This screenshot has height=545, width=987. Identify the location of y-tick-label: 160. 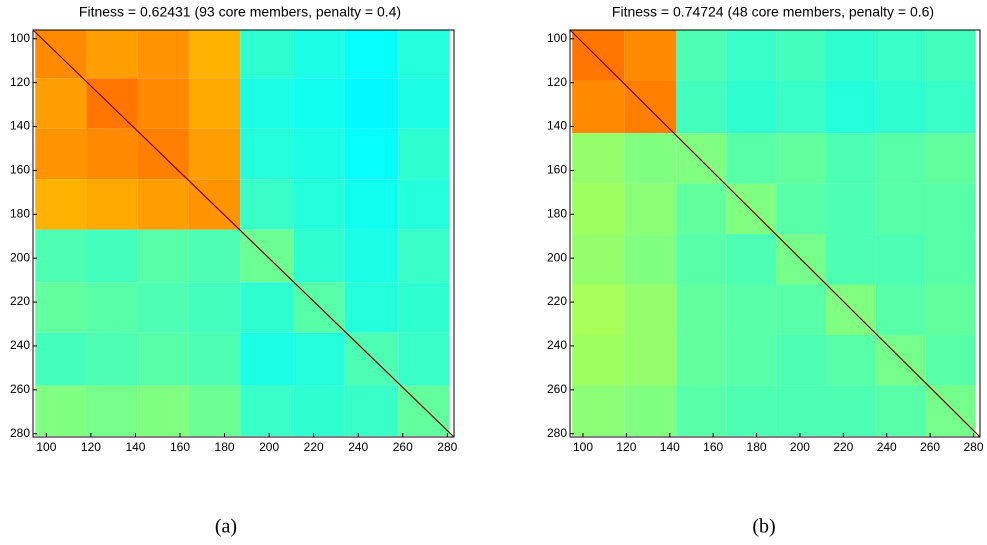
(20, 170).